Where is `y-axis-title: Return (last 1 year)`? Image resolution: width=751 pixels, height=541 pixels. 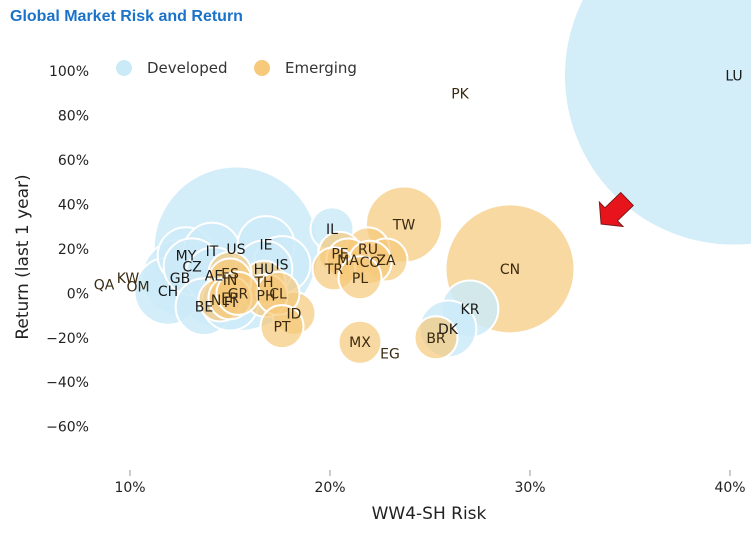
y-axis-title: Return (last 1 year) is located at coordinates (23, 256).